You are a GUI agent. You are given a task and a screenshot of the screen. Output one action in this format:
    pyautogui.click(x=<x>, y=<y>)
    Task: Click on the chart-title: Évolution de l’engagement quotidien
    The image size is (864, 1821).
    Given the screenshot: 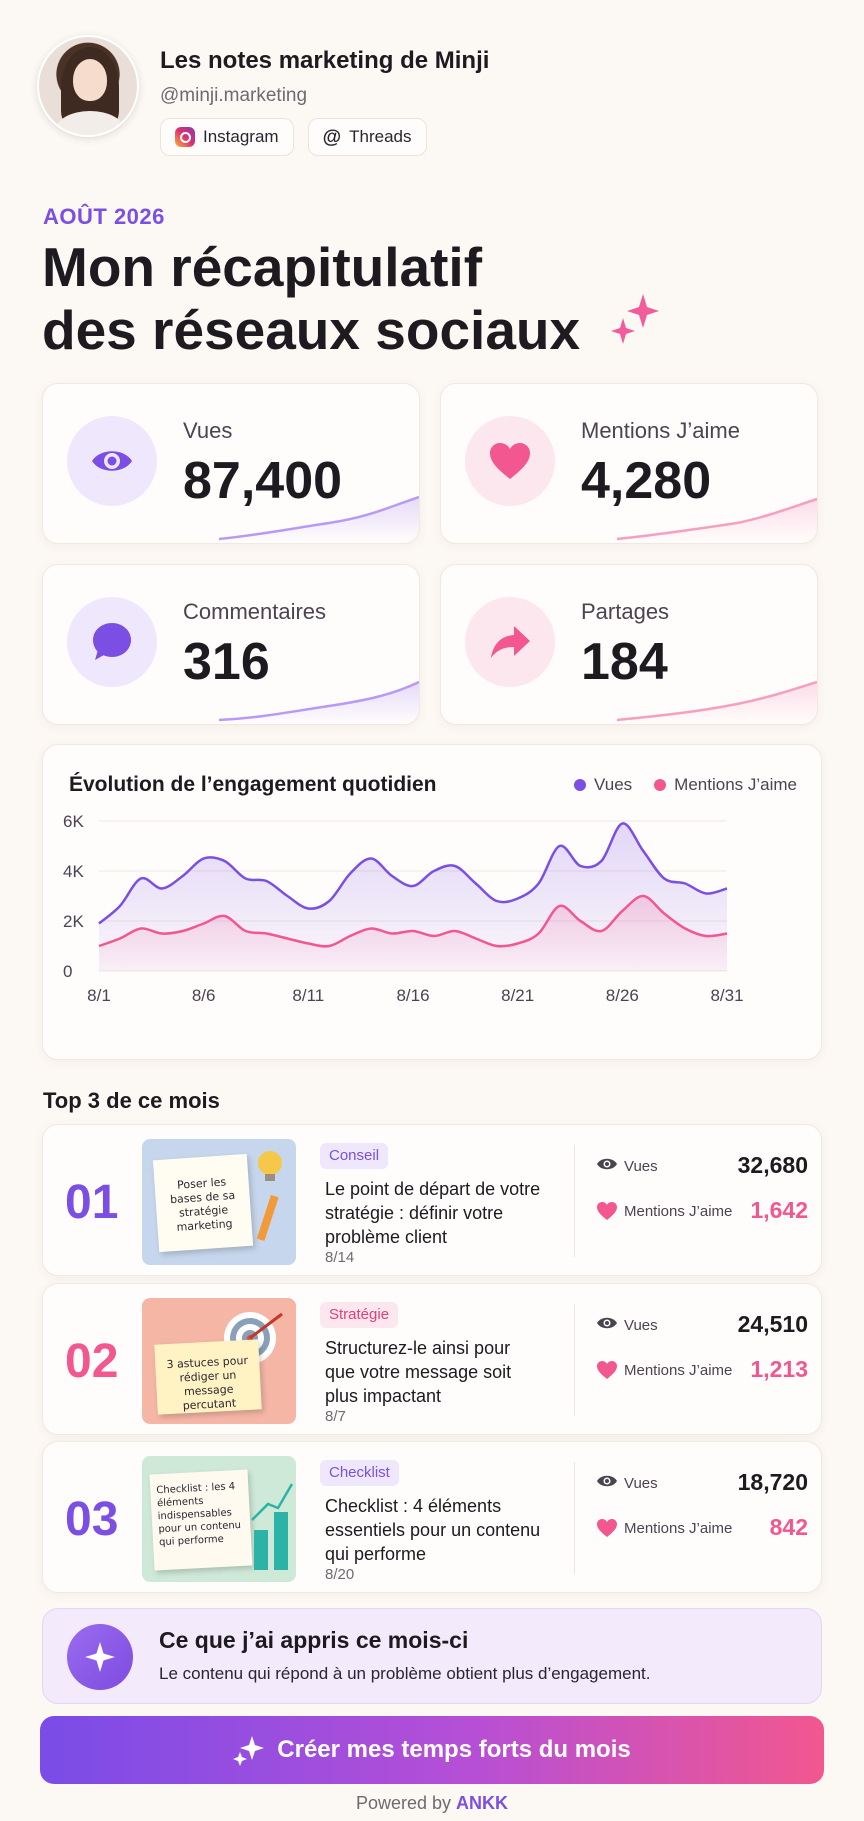 What is the action you would take?
    pyautogui.click(x=253, y=784)
    